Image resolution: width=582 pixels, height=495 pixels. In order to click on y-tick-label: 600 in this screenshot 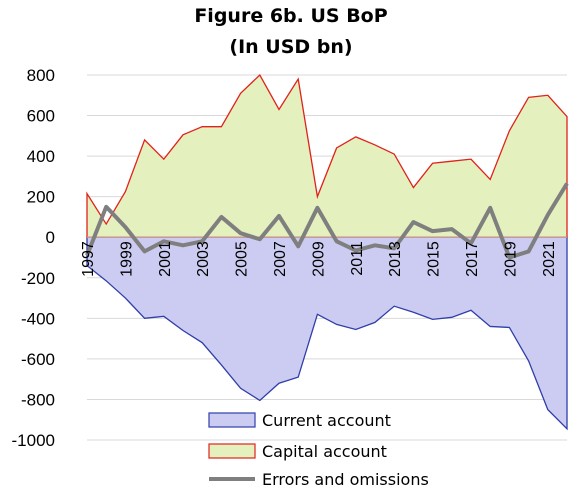, I will do `click(41, 116)`.